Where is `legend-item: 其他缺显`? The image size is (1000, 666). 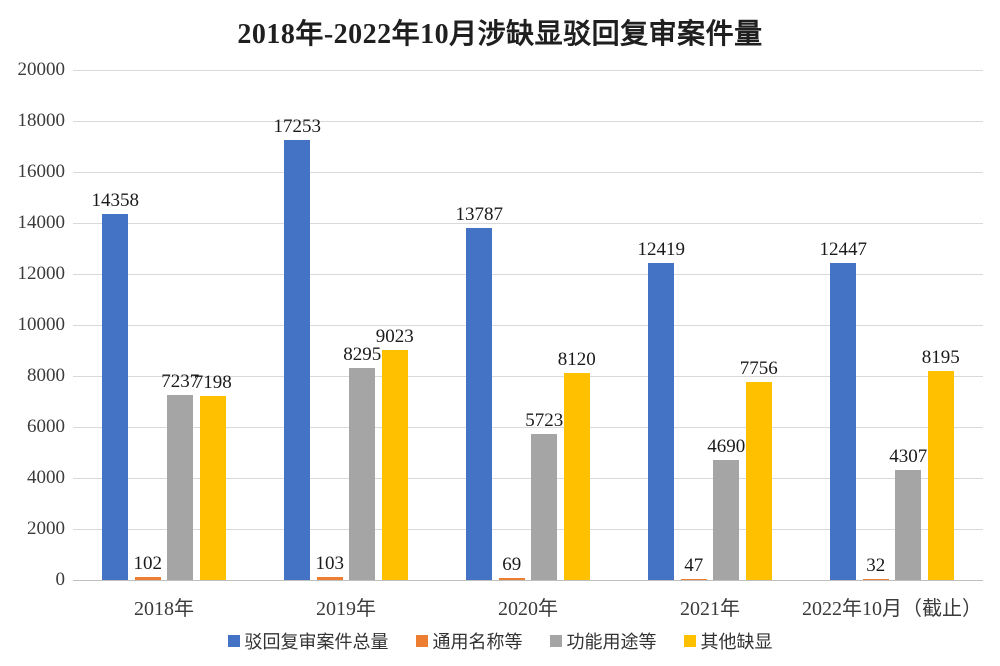 legend-item: 其他缺显 is located at coordinates (728, 641).